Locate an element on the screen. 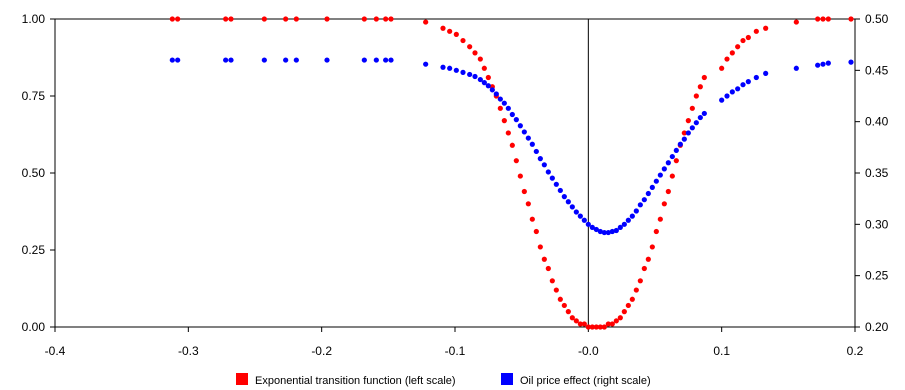 This screenshot has height=390, width=905. y-right-tick-label: 0.20 is located at coordinates (877, 327).